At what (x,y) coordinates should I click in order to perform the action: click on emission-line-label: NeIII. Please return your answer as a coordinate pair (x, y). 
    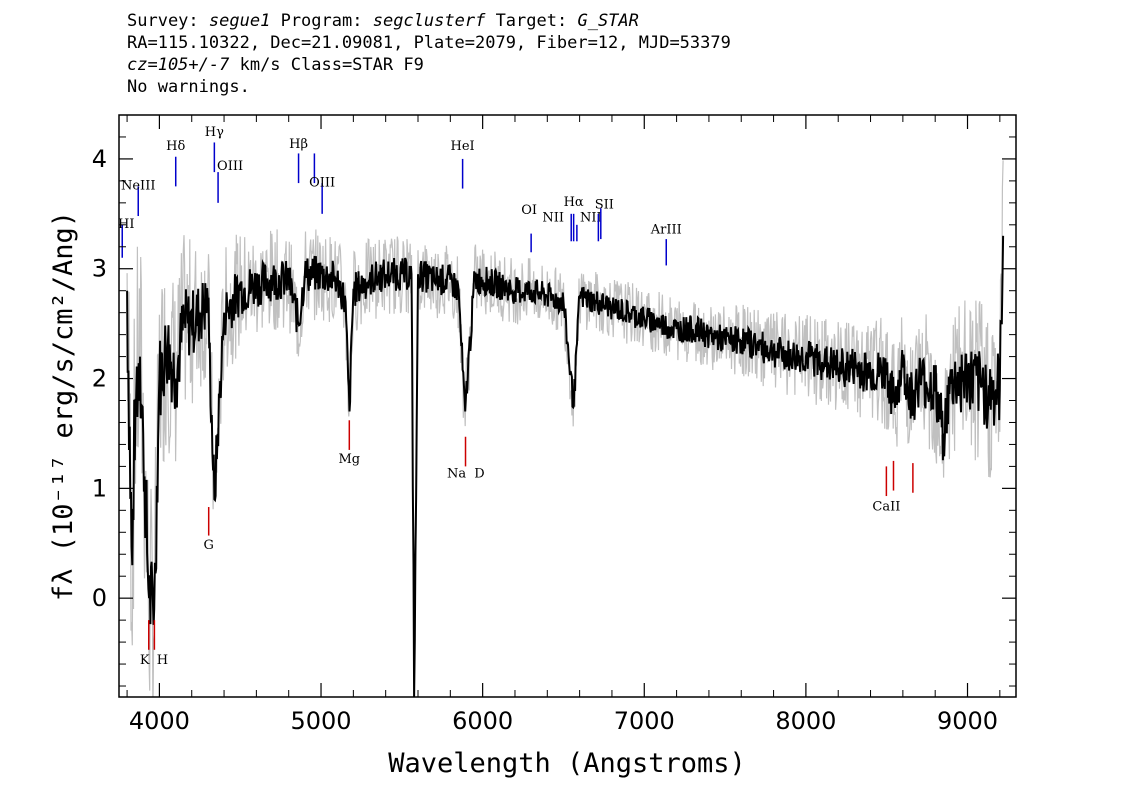
    Looking at the image, I should click on (138, 186).